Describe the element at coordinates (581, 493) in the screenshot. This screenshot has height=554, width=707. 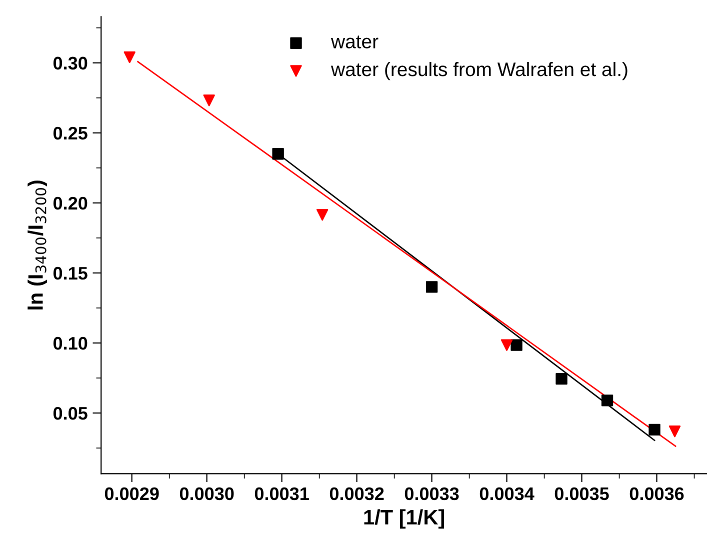
I see `x-tick-label: 0.0035` at that location.